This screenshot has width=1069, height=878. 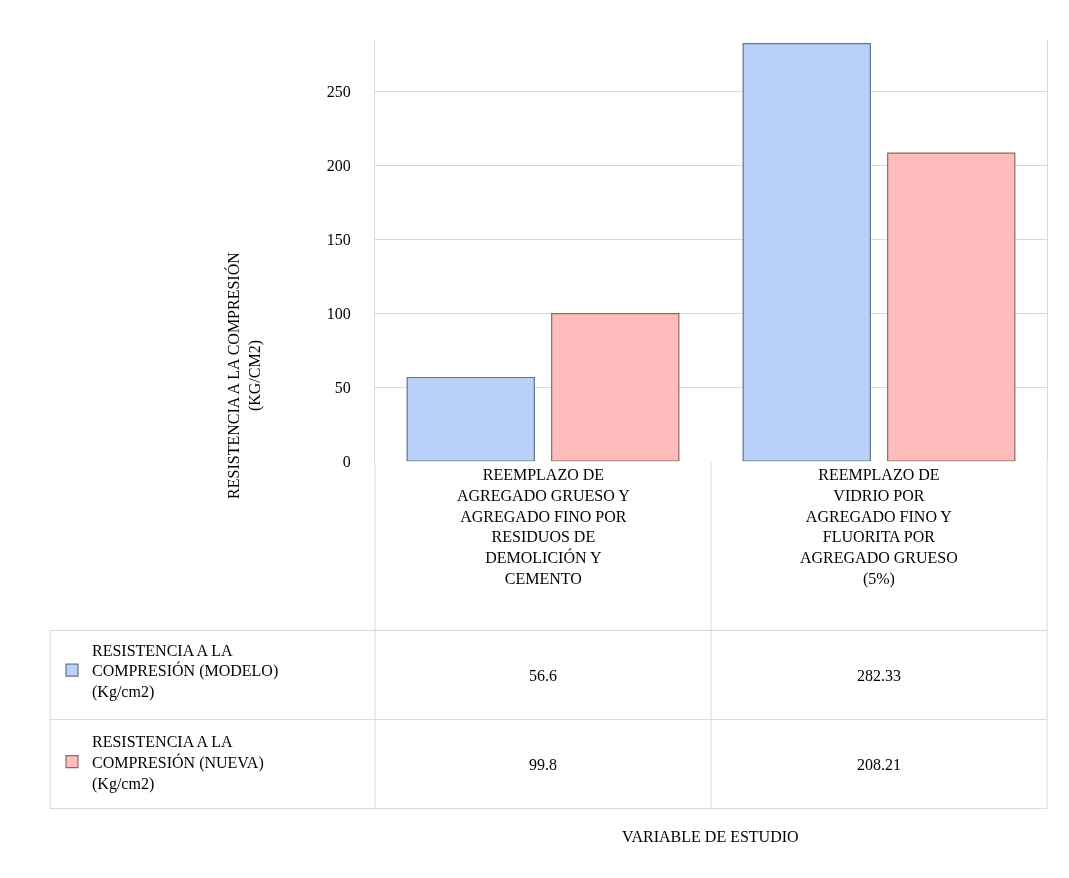 I want to click on y-tick-label: 50, so click(x=342, y=387).